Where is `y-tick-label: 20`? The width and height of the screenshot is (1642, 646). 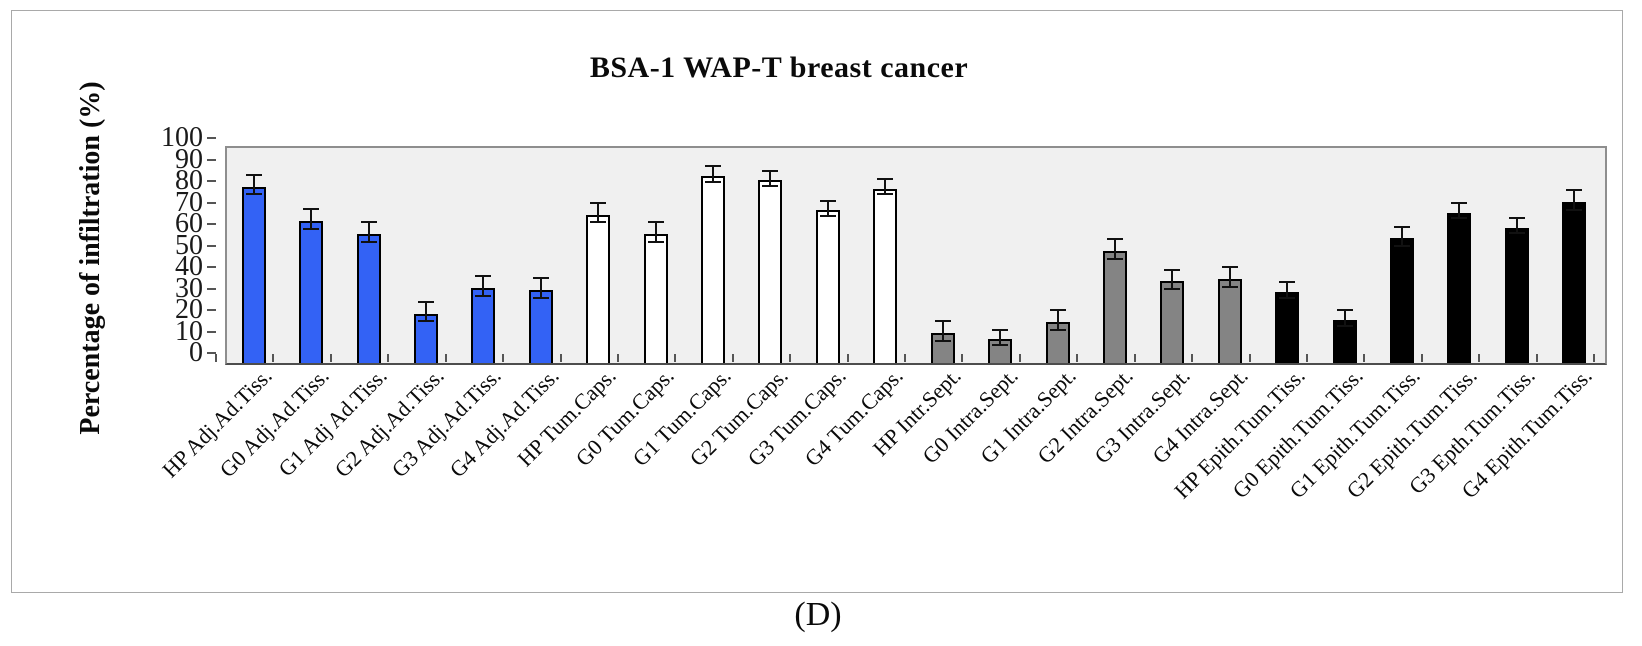 y-tick-label: 20 is located at coordinates (189, 309).